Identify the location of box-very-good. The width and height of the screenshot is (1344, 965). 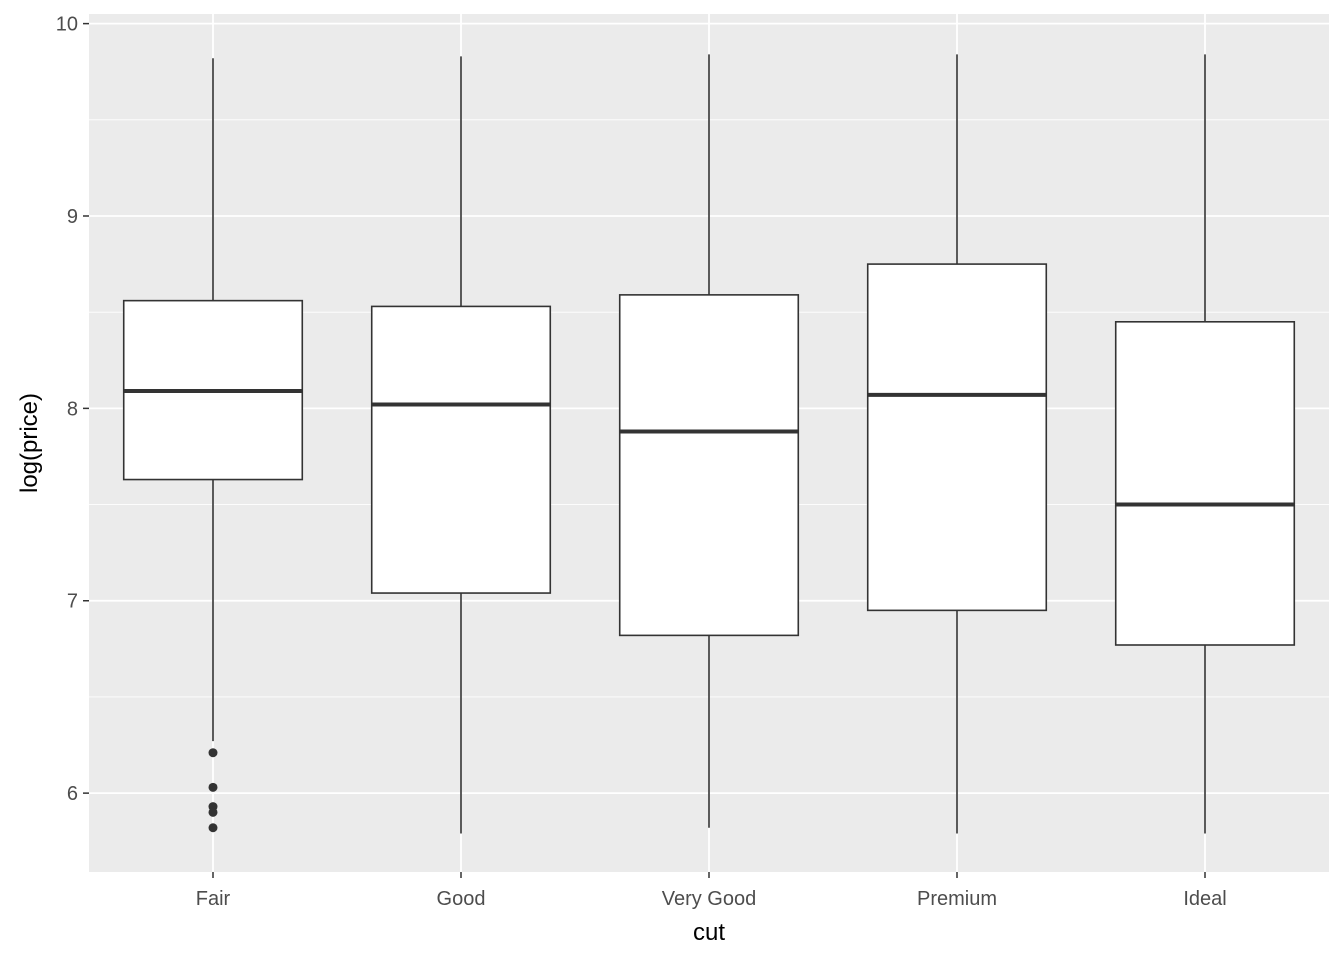
(709, 465).